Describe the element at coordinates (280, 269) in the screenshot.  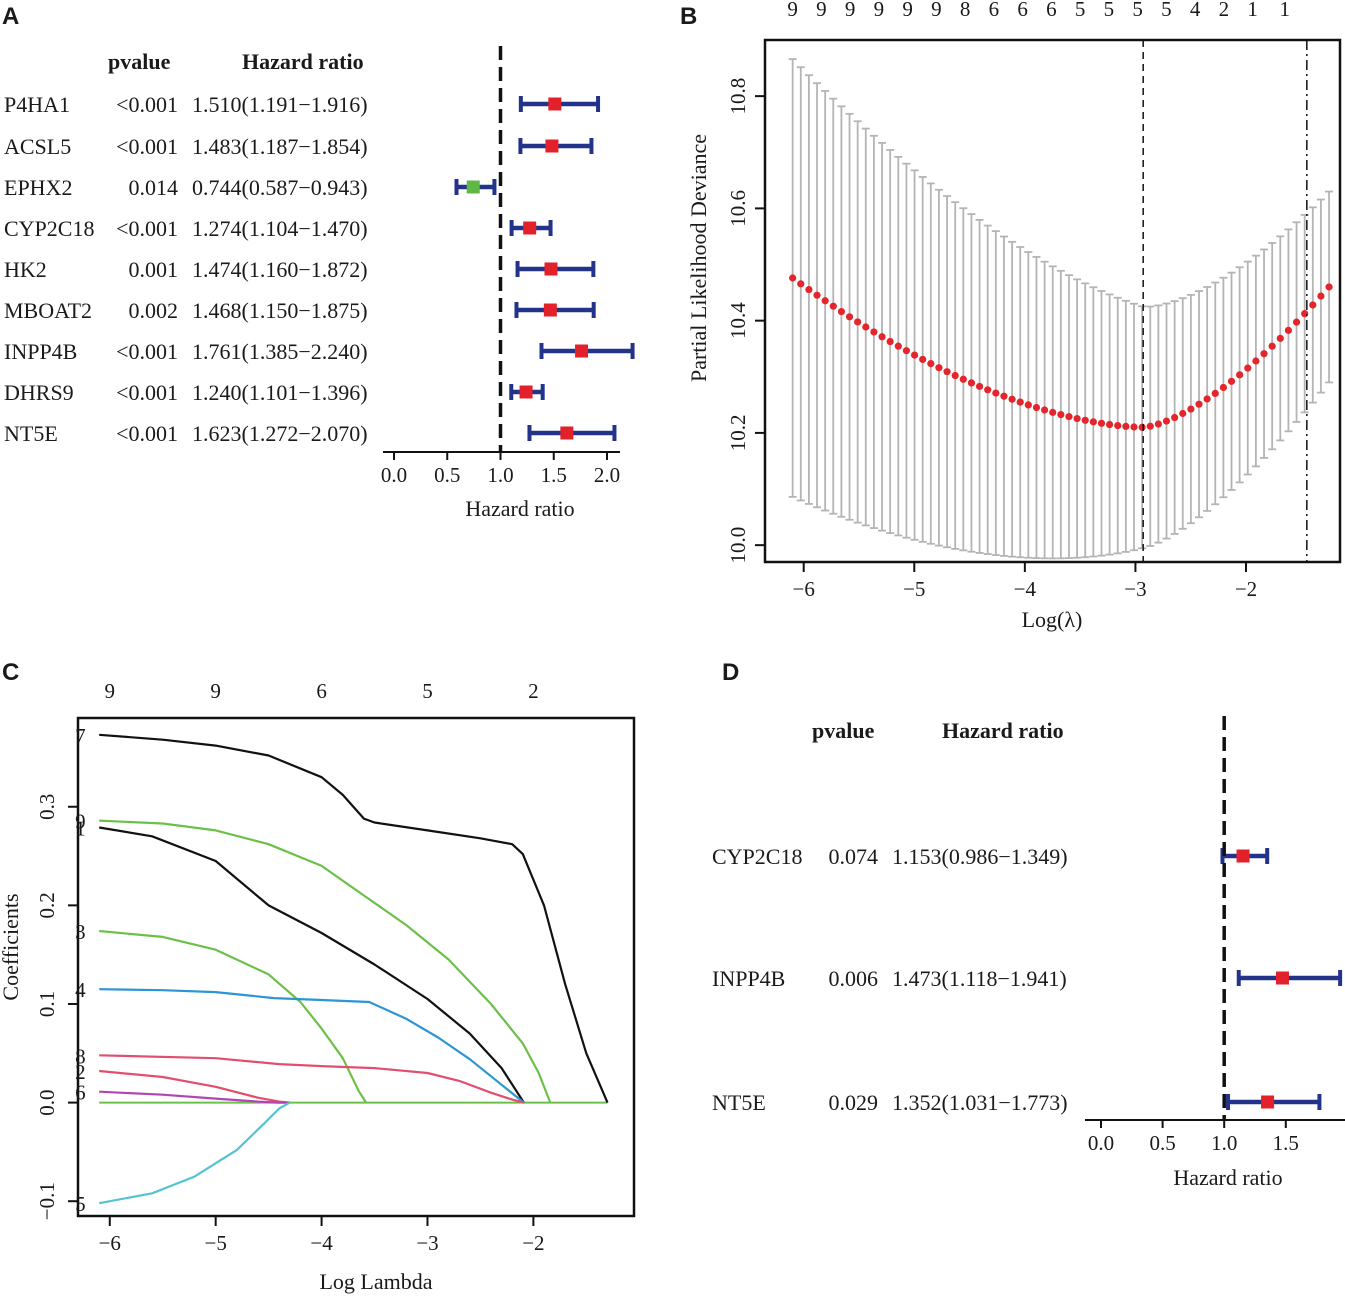
I see `hazard-ratio-value: 1.474(1.160−1.872)` at that location.